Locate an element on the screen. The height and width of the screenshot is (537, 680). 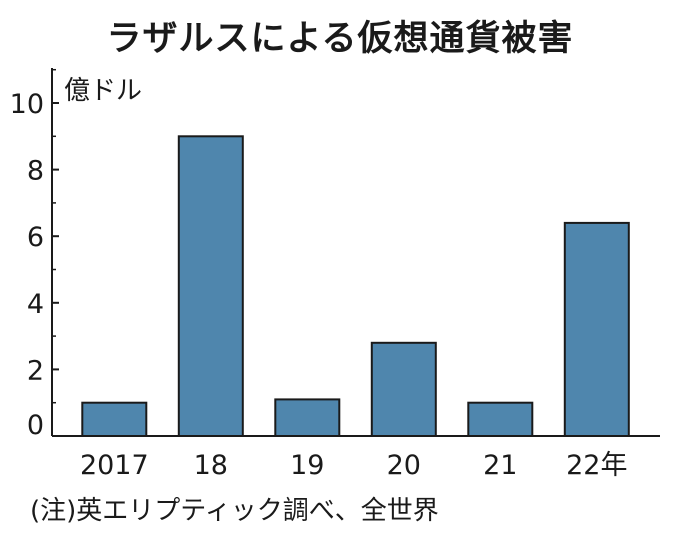
source-note: (注)英エリプティック調べ、全世界 is located at coordinates (234, 511).